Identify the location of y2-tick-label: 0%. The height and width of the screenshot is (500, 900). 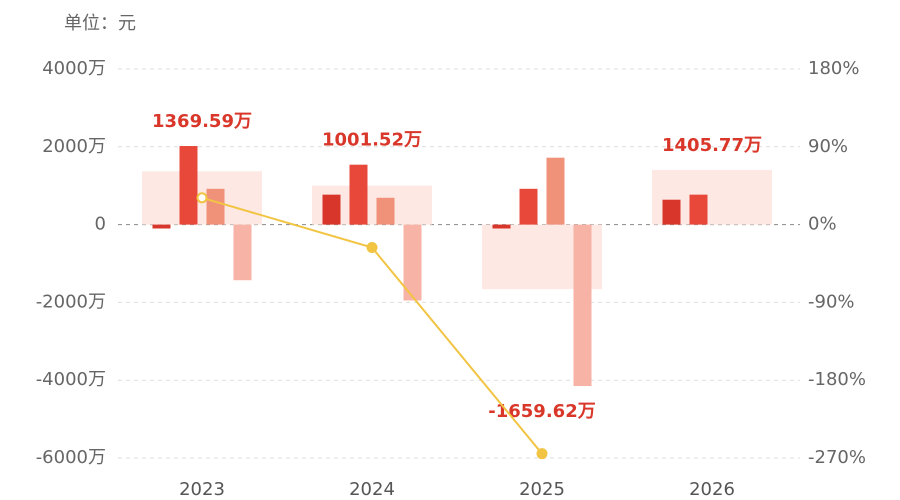
(822, 224).